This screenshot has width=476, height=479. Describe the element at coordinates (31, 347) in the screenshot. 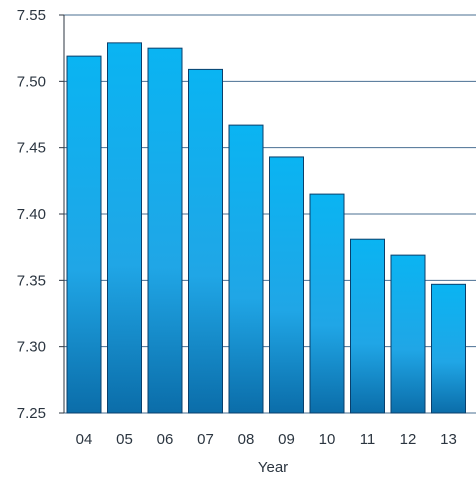

I see `y-tick-label: 7.30` at that location.